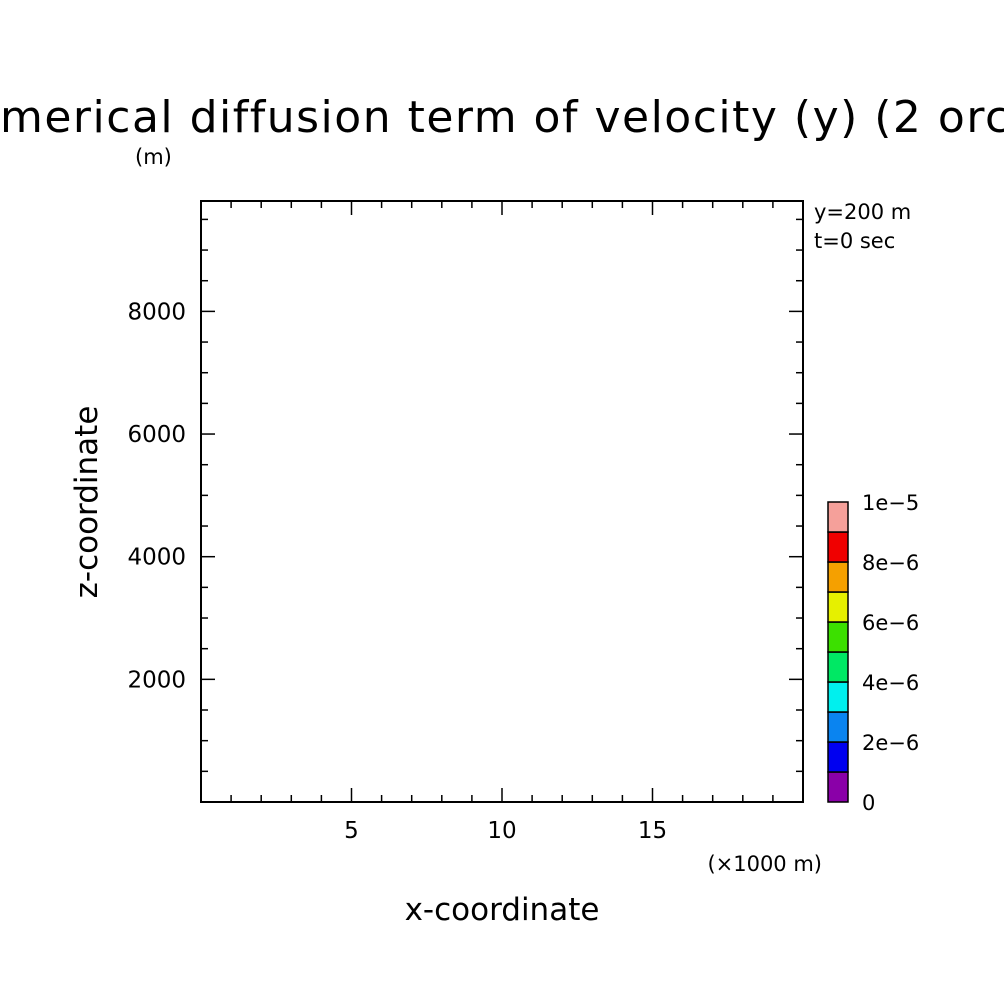 The width and height of the screenshot is (1004, 1004). What do you see at coordinates (87, 502) in the screenshot?
I see `y-axis-label: z-coordinate` at bounding box center [87, 502].